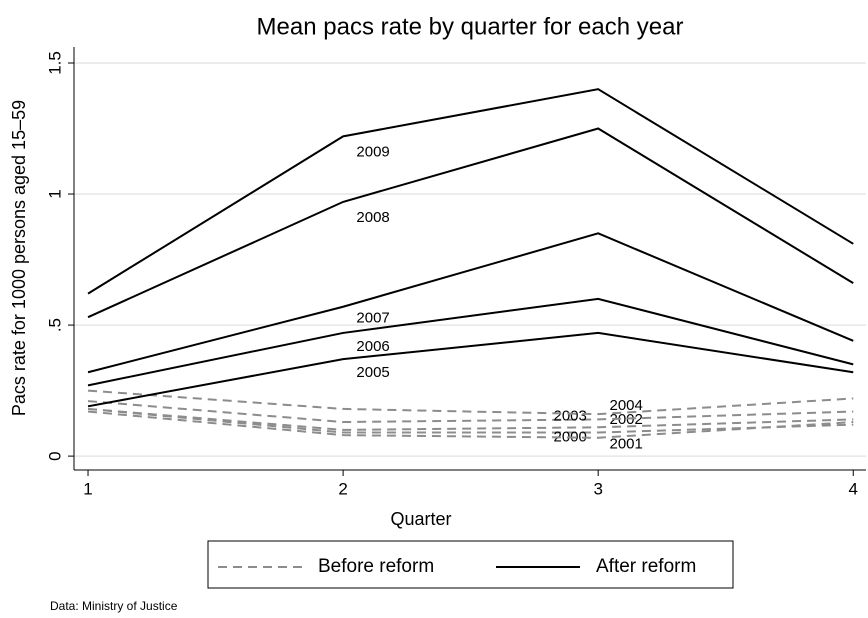 The image size is (868, 618). Describe the element at coordinates (420, 519) in the screenshot. I see `x-axis-title: Quarter` at that location.